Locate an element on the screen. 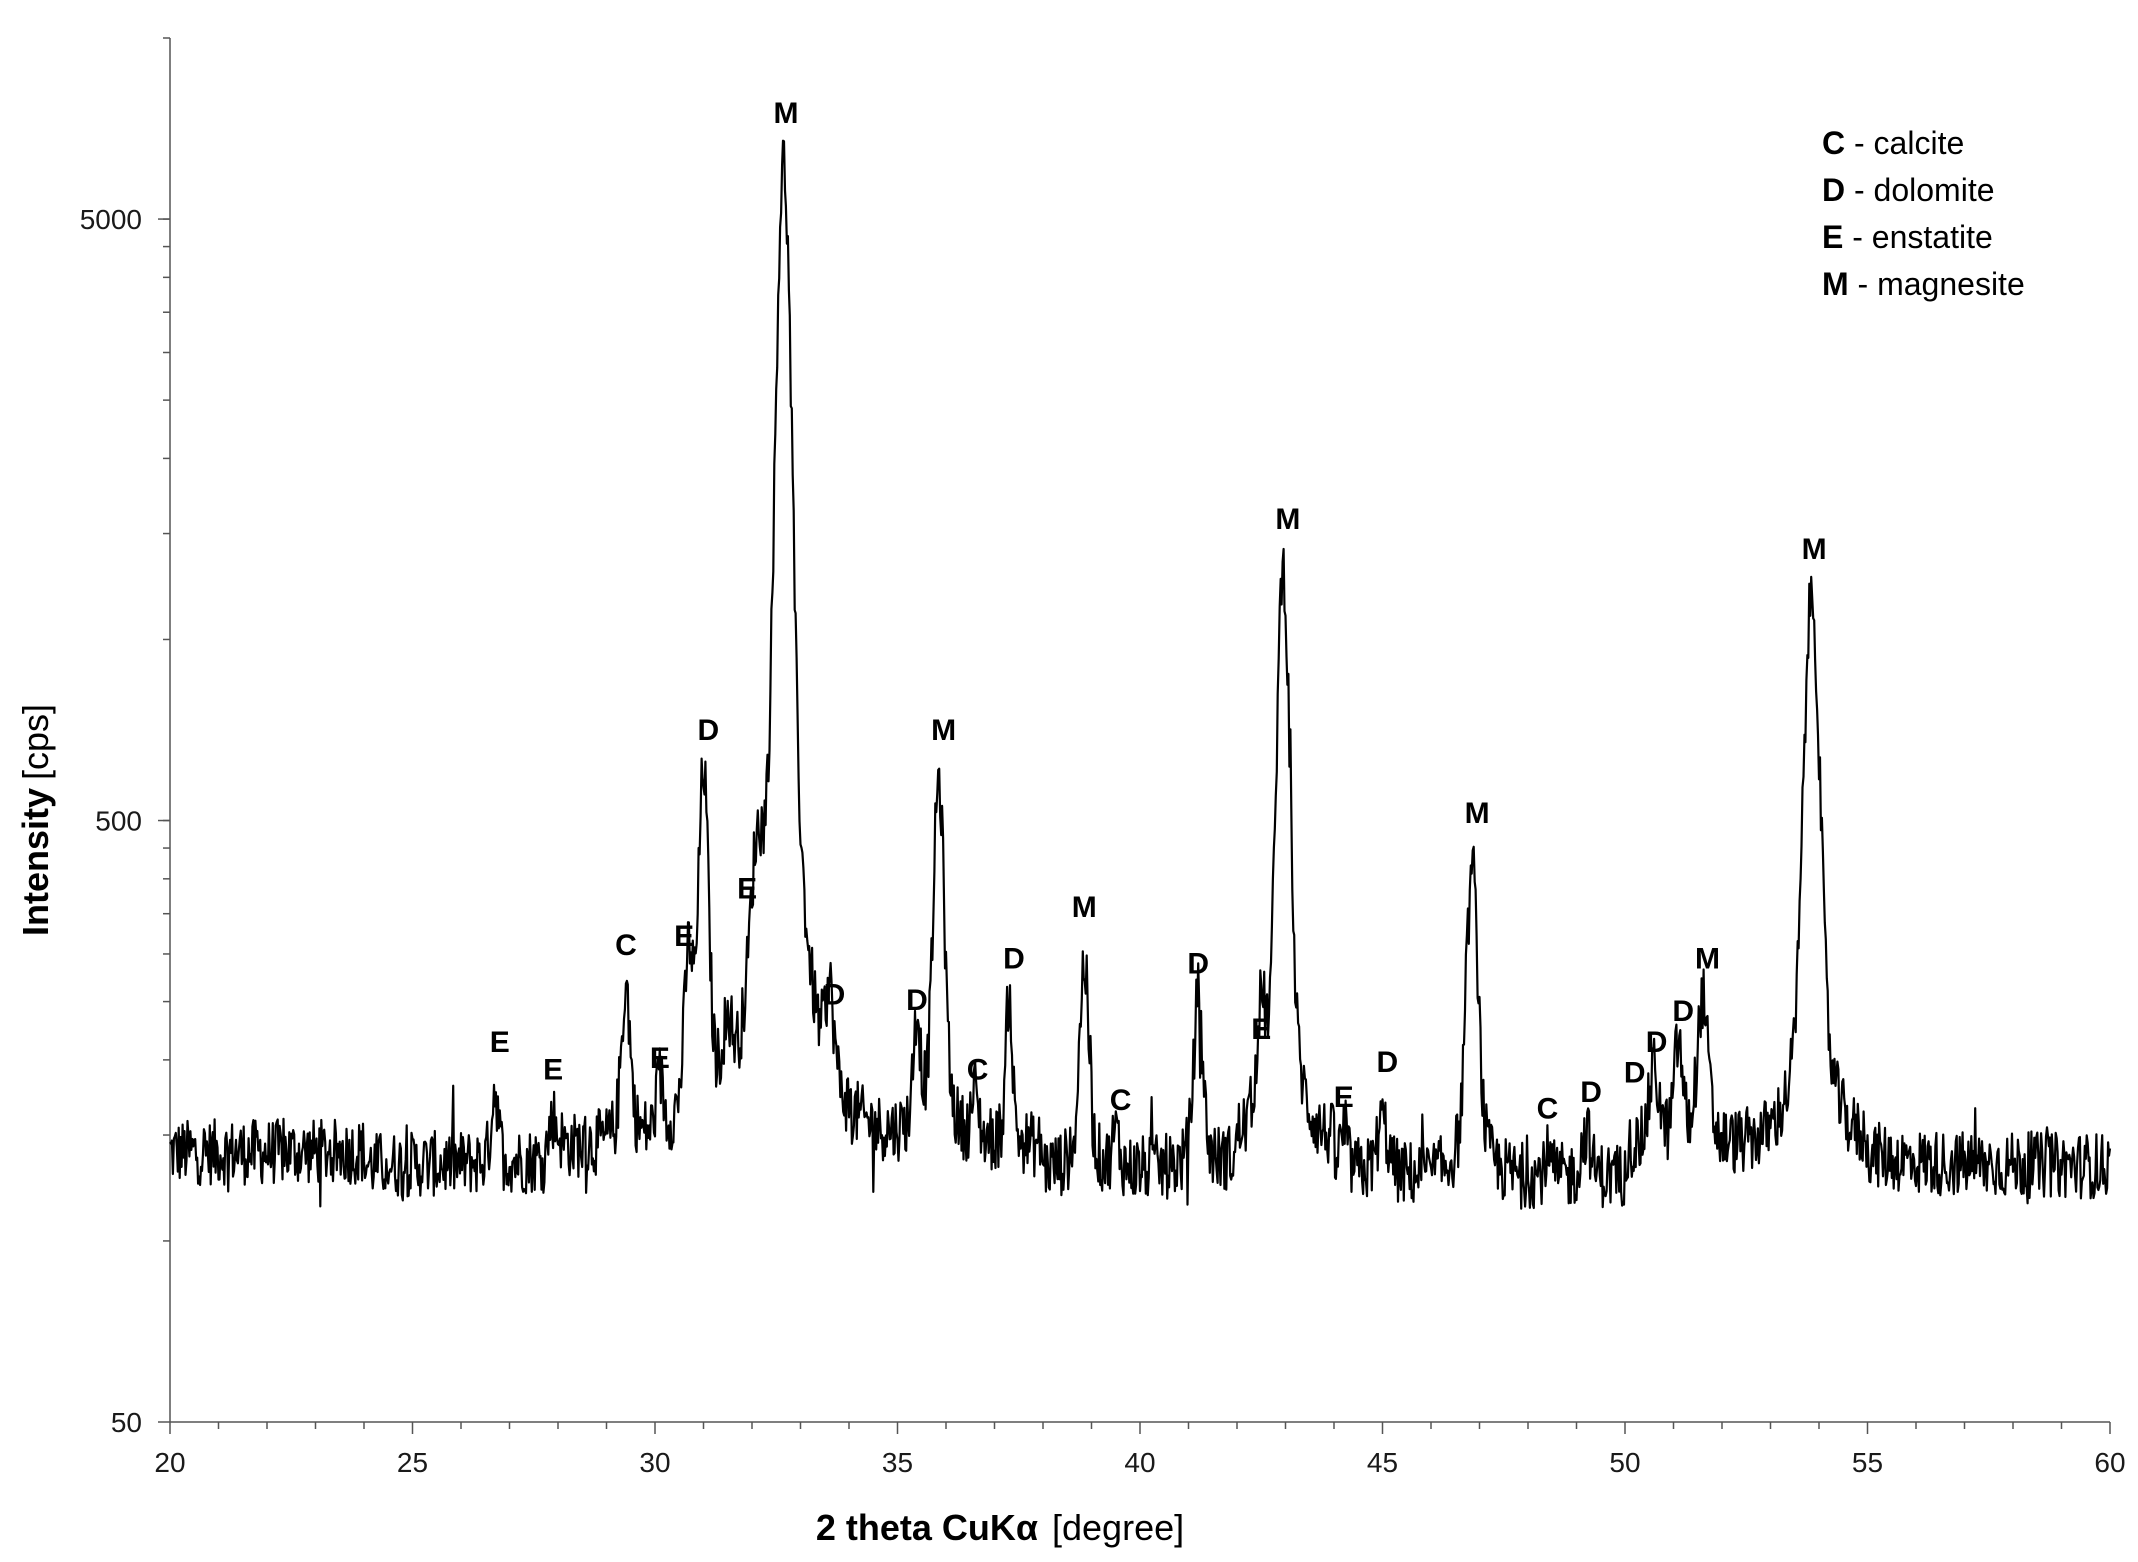  y-tick-label: 500 is located at coordinates (118, 821).